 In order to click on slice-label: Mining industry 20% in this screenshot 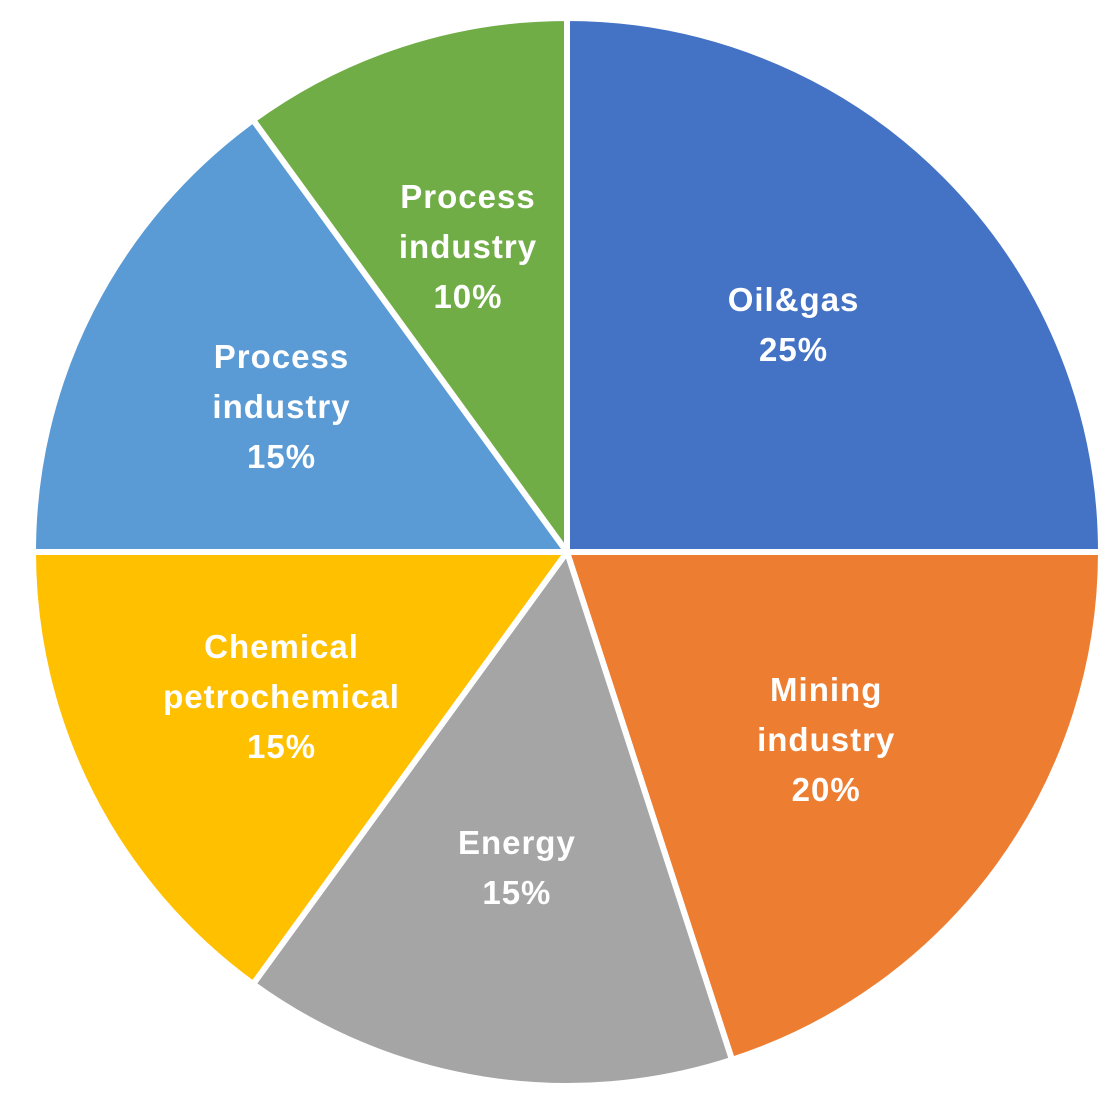, I will do `click(826, 740)`.